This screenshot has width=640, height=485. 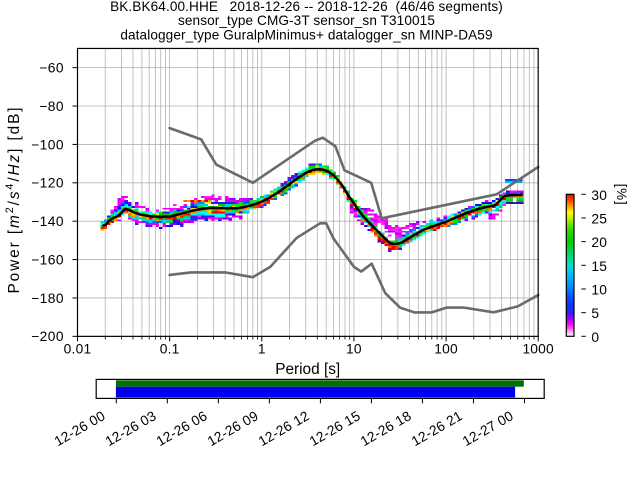 What do you see at coordinates (51, 68) in the screenshot?
I see `svg-text: −60` at bounding box center [51, 68].